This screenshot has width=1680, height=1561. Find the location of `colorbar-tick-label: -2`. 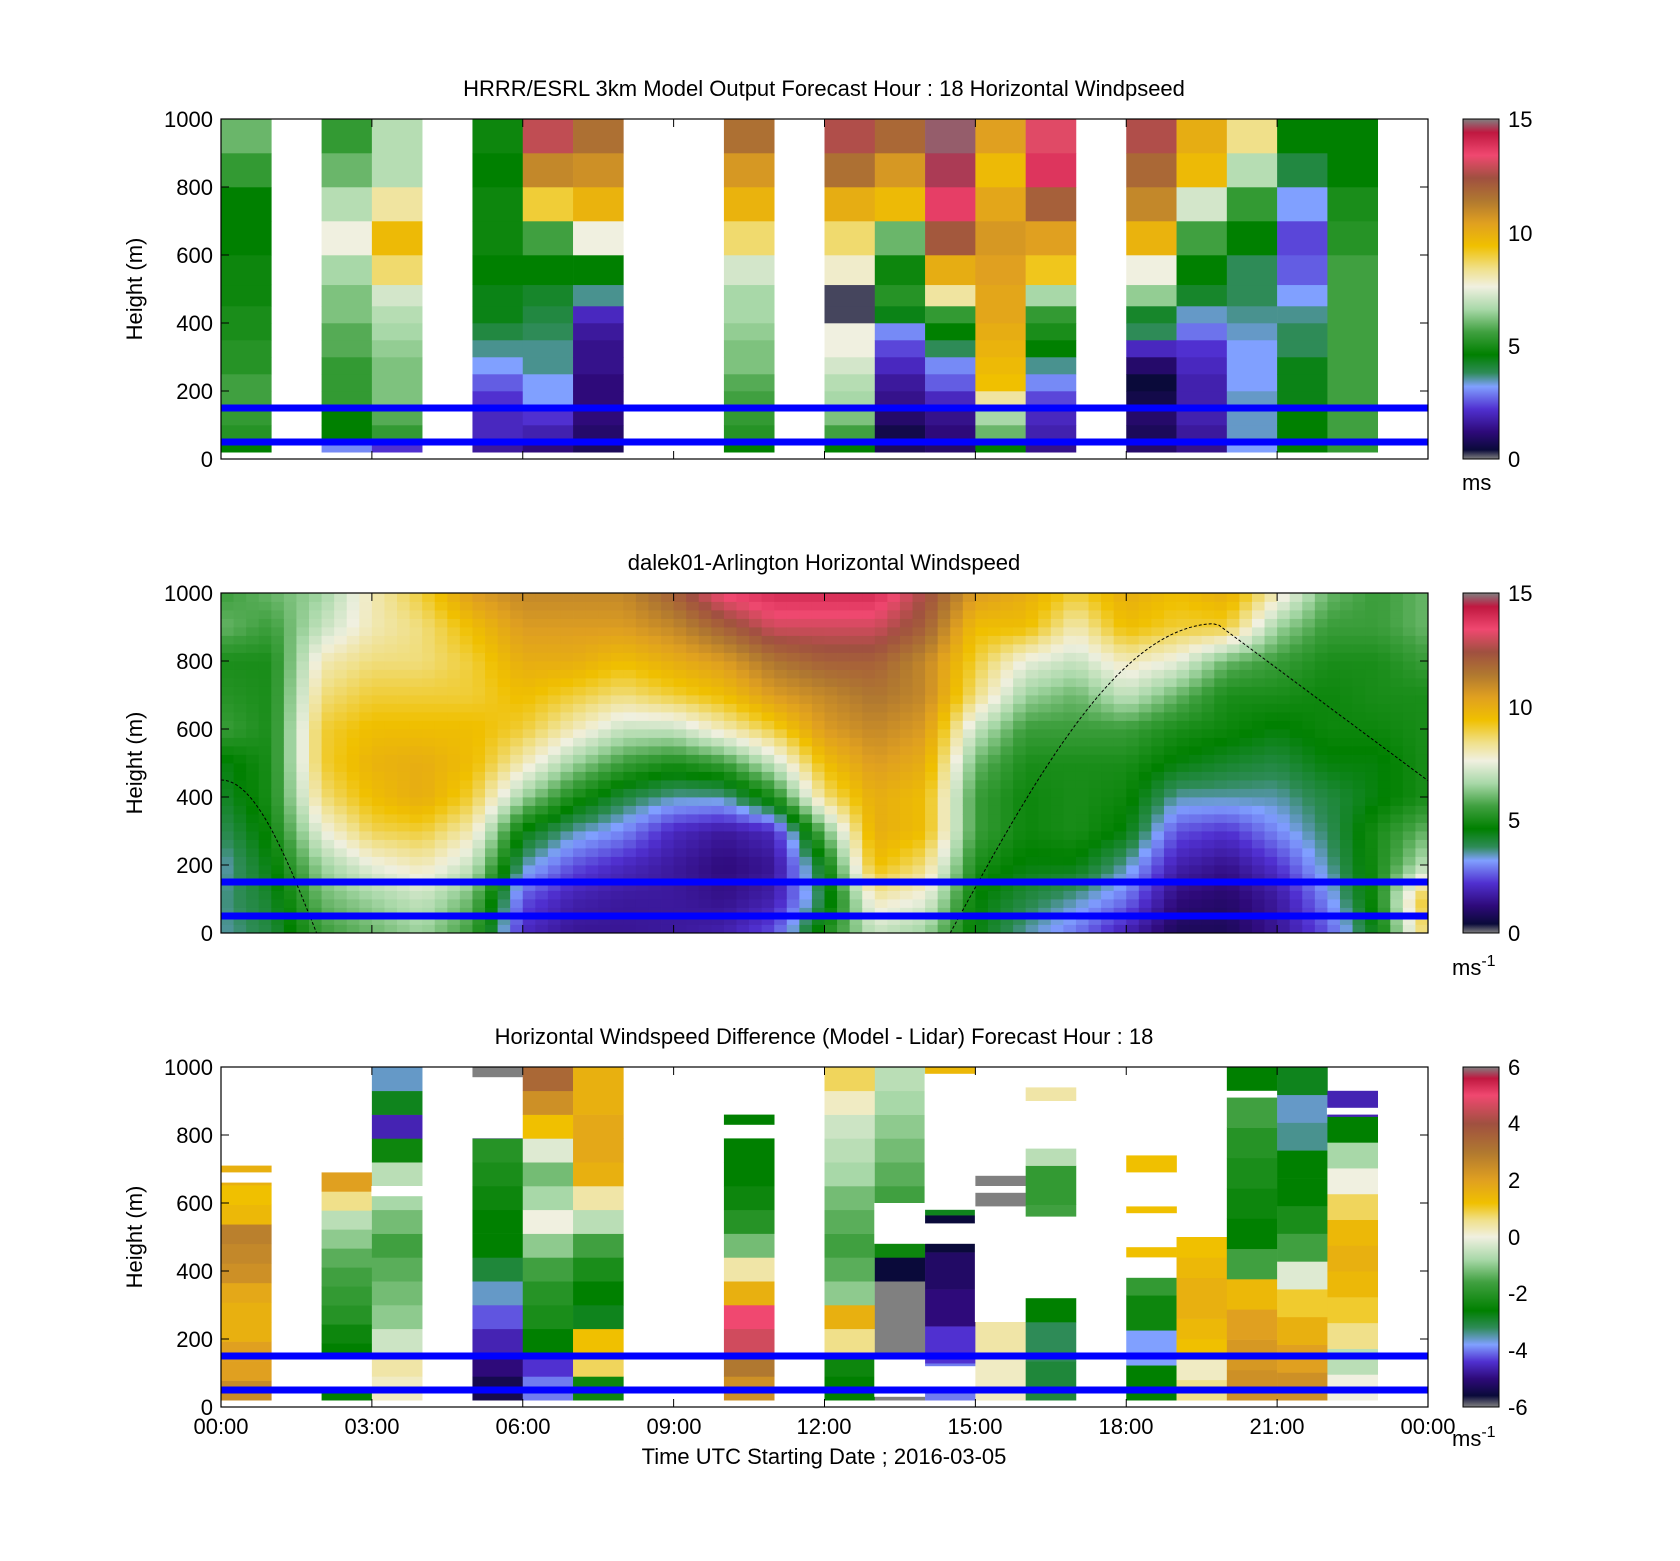

colorbar-tick-label: -2 is located at coordinates (1518, 1293).